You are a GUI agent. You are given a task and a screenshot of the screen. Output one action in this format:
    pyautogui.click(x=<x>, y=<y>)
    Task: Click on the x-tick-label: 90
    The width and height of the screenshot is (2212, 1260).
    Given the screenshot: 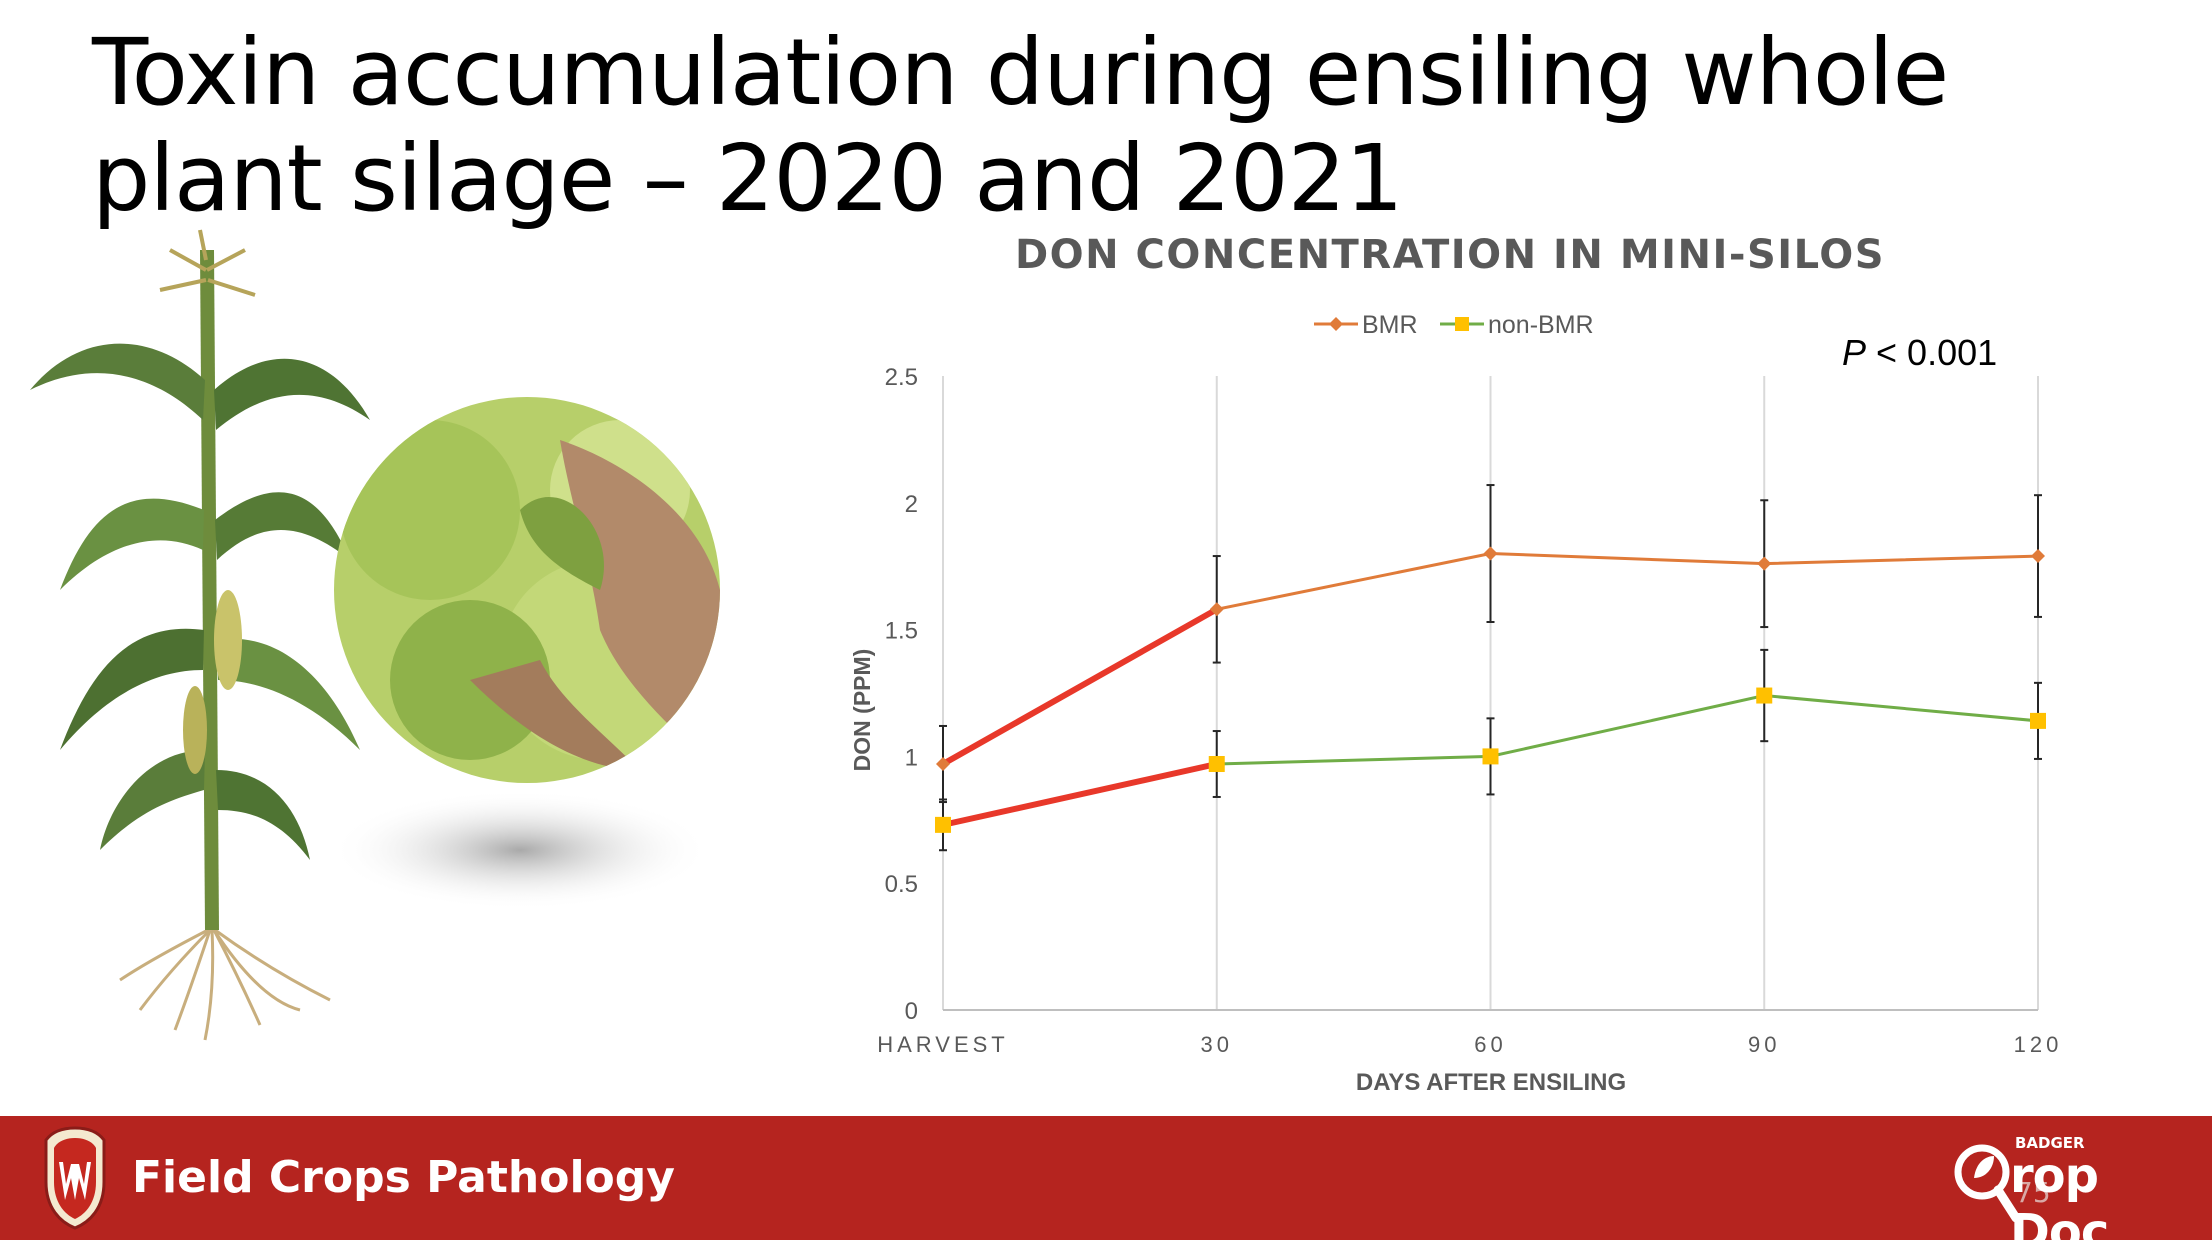 What is the action you would take?
    pyautogui.click(x=1764, y=1044)
    